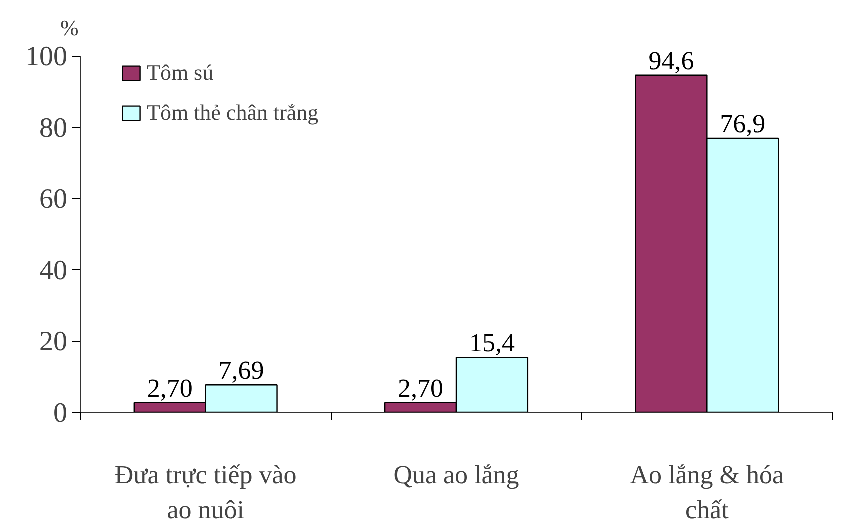 The height and width of the screenshot is (527, 842). Describe the element at coordinates (707, 492) in the screenshot. I see `x-tick-label: Ao lắng & hóa chất` at that location.